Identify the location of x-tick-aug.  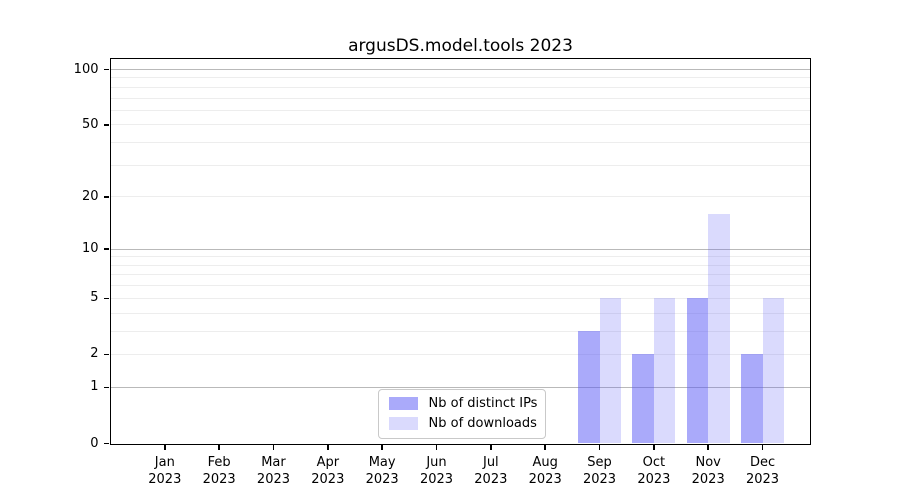
(545, 447).